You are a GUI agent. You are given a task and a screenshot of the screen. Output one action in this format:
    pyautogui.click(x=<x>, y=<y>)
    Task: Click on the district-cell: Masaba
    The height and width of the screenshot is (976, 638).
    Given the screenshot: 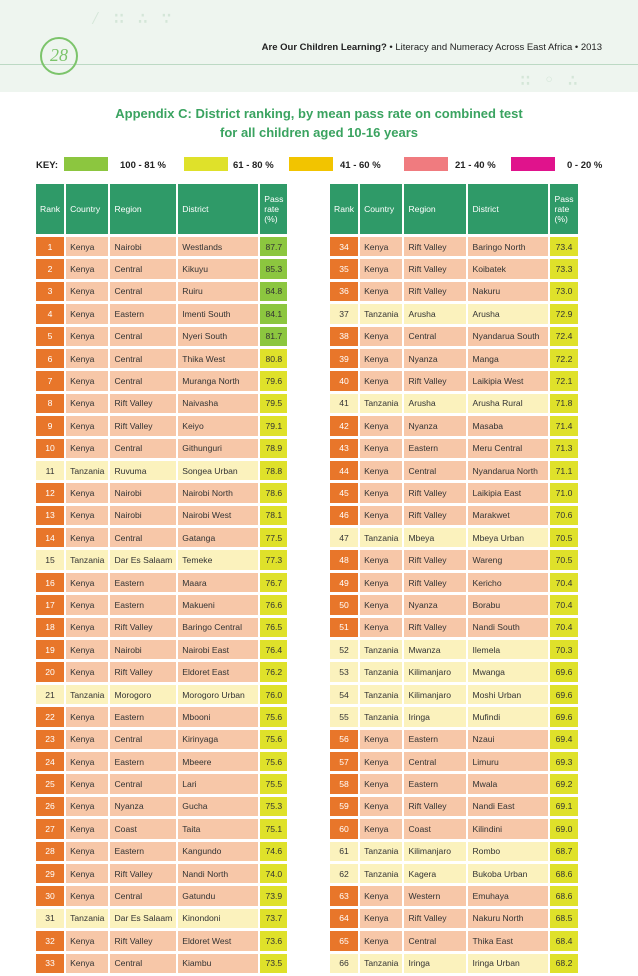 What is the action you would take?
    pyautogui.click(x=508, y=426)
    